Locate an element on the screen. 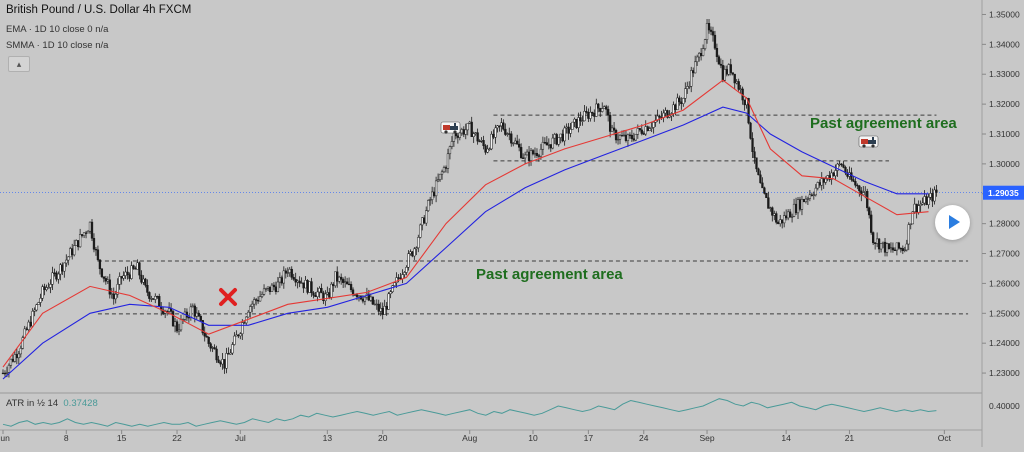 The height and width of the screenshot is (452, 1024). y-tick-label: 1.25000 is located at coordinates (1004, 313).